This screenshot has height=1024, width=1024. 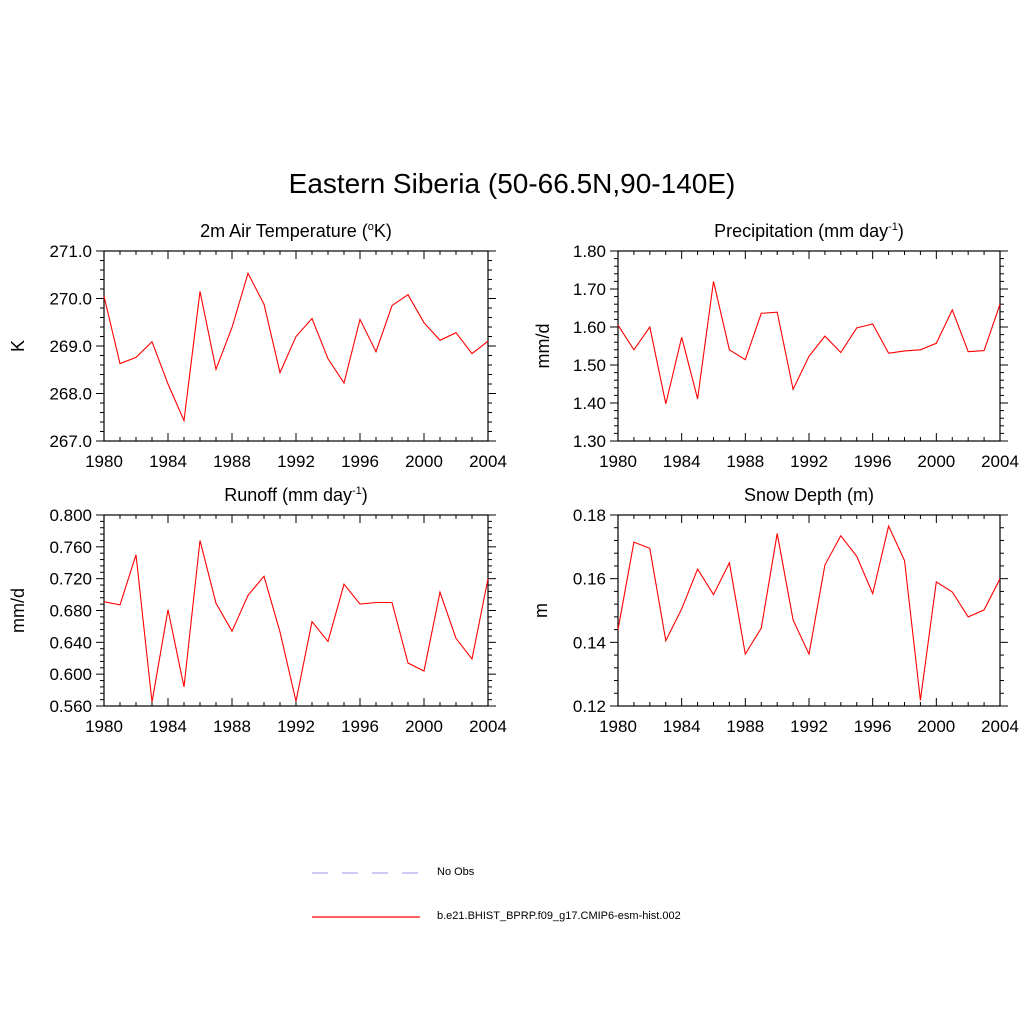 I want to click on y-tick-label: 0.560, so click(x=70, y=706).